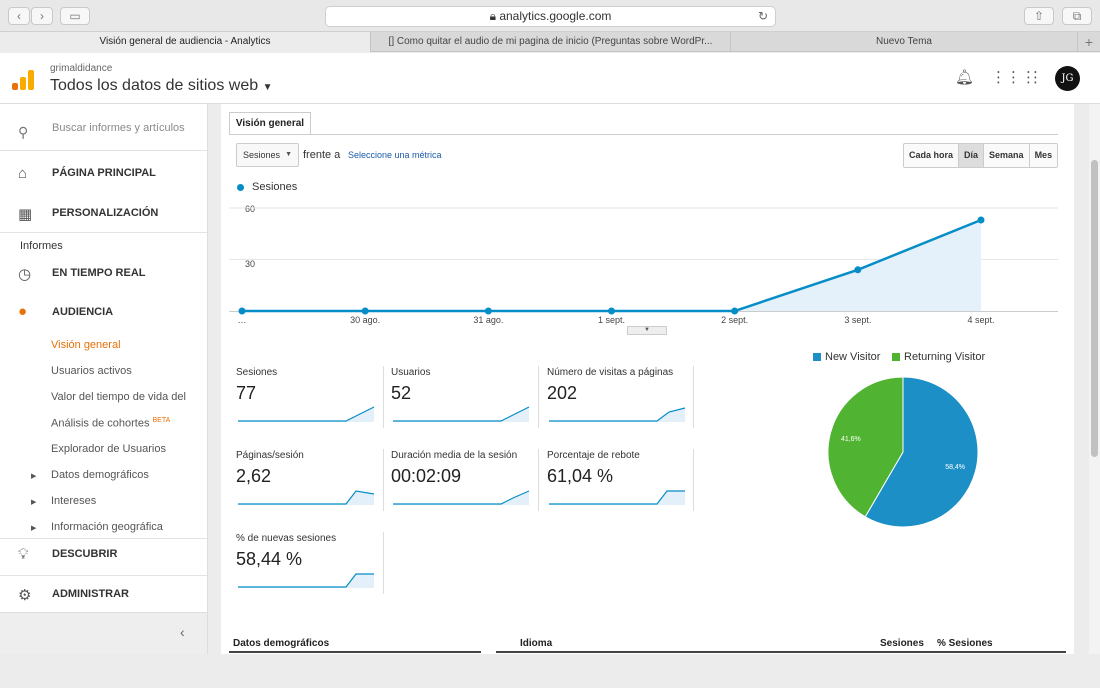 This screenshot has height=688, width=1100. Describe the element at coordinates (288, 154) in the screenshot. I see `caret-down-icon: ▼` at that location.